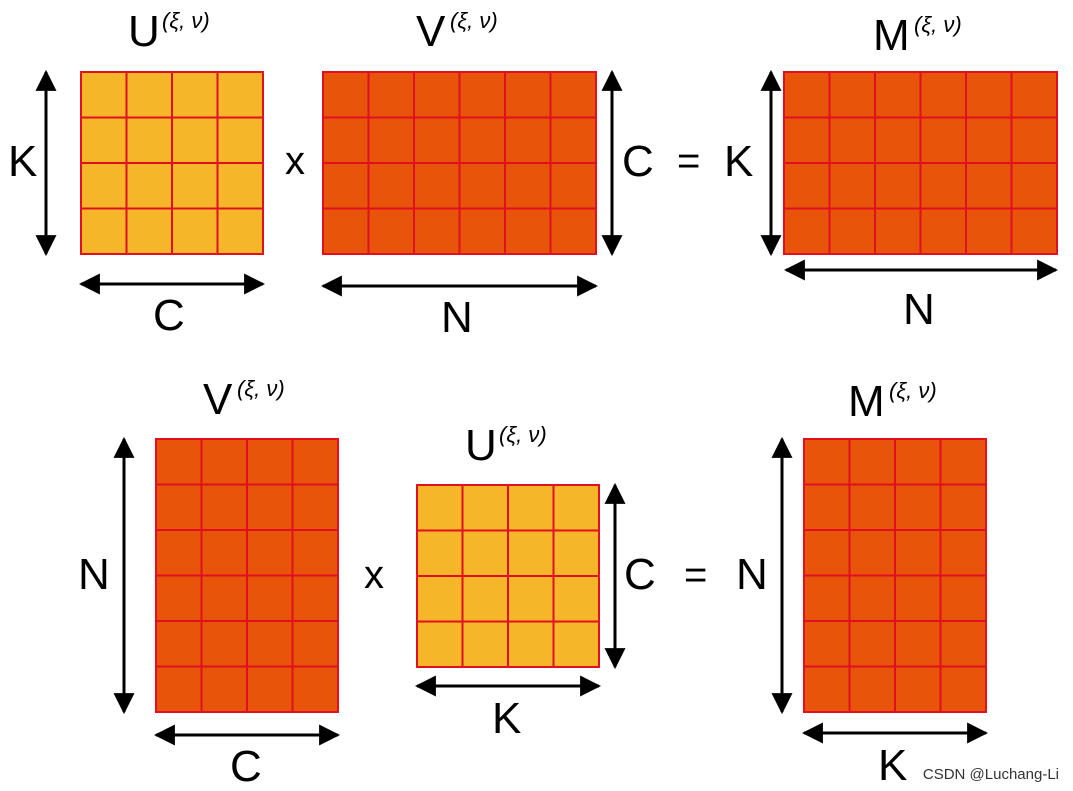  Describe the element at coordinates (535, 582) in the screenshot. I see `matrix-u-bottom: U (ξ, ν) C K` at that location.